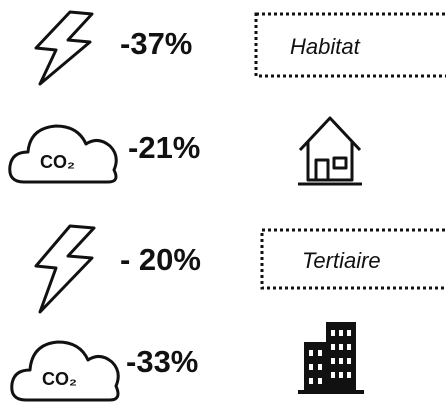  What do you see at coordinates (331, 358) in the screenshot?
I see `building-icon` at bounding box center [331, 358].